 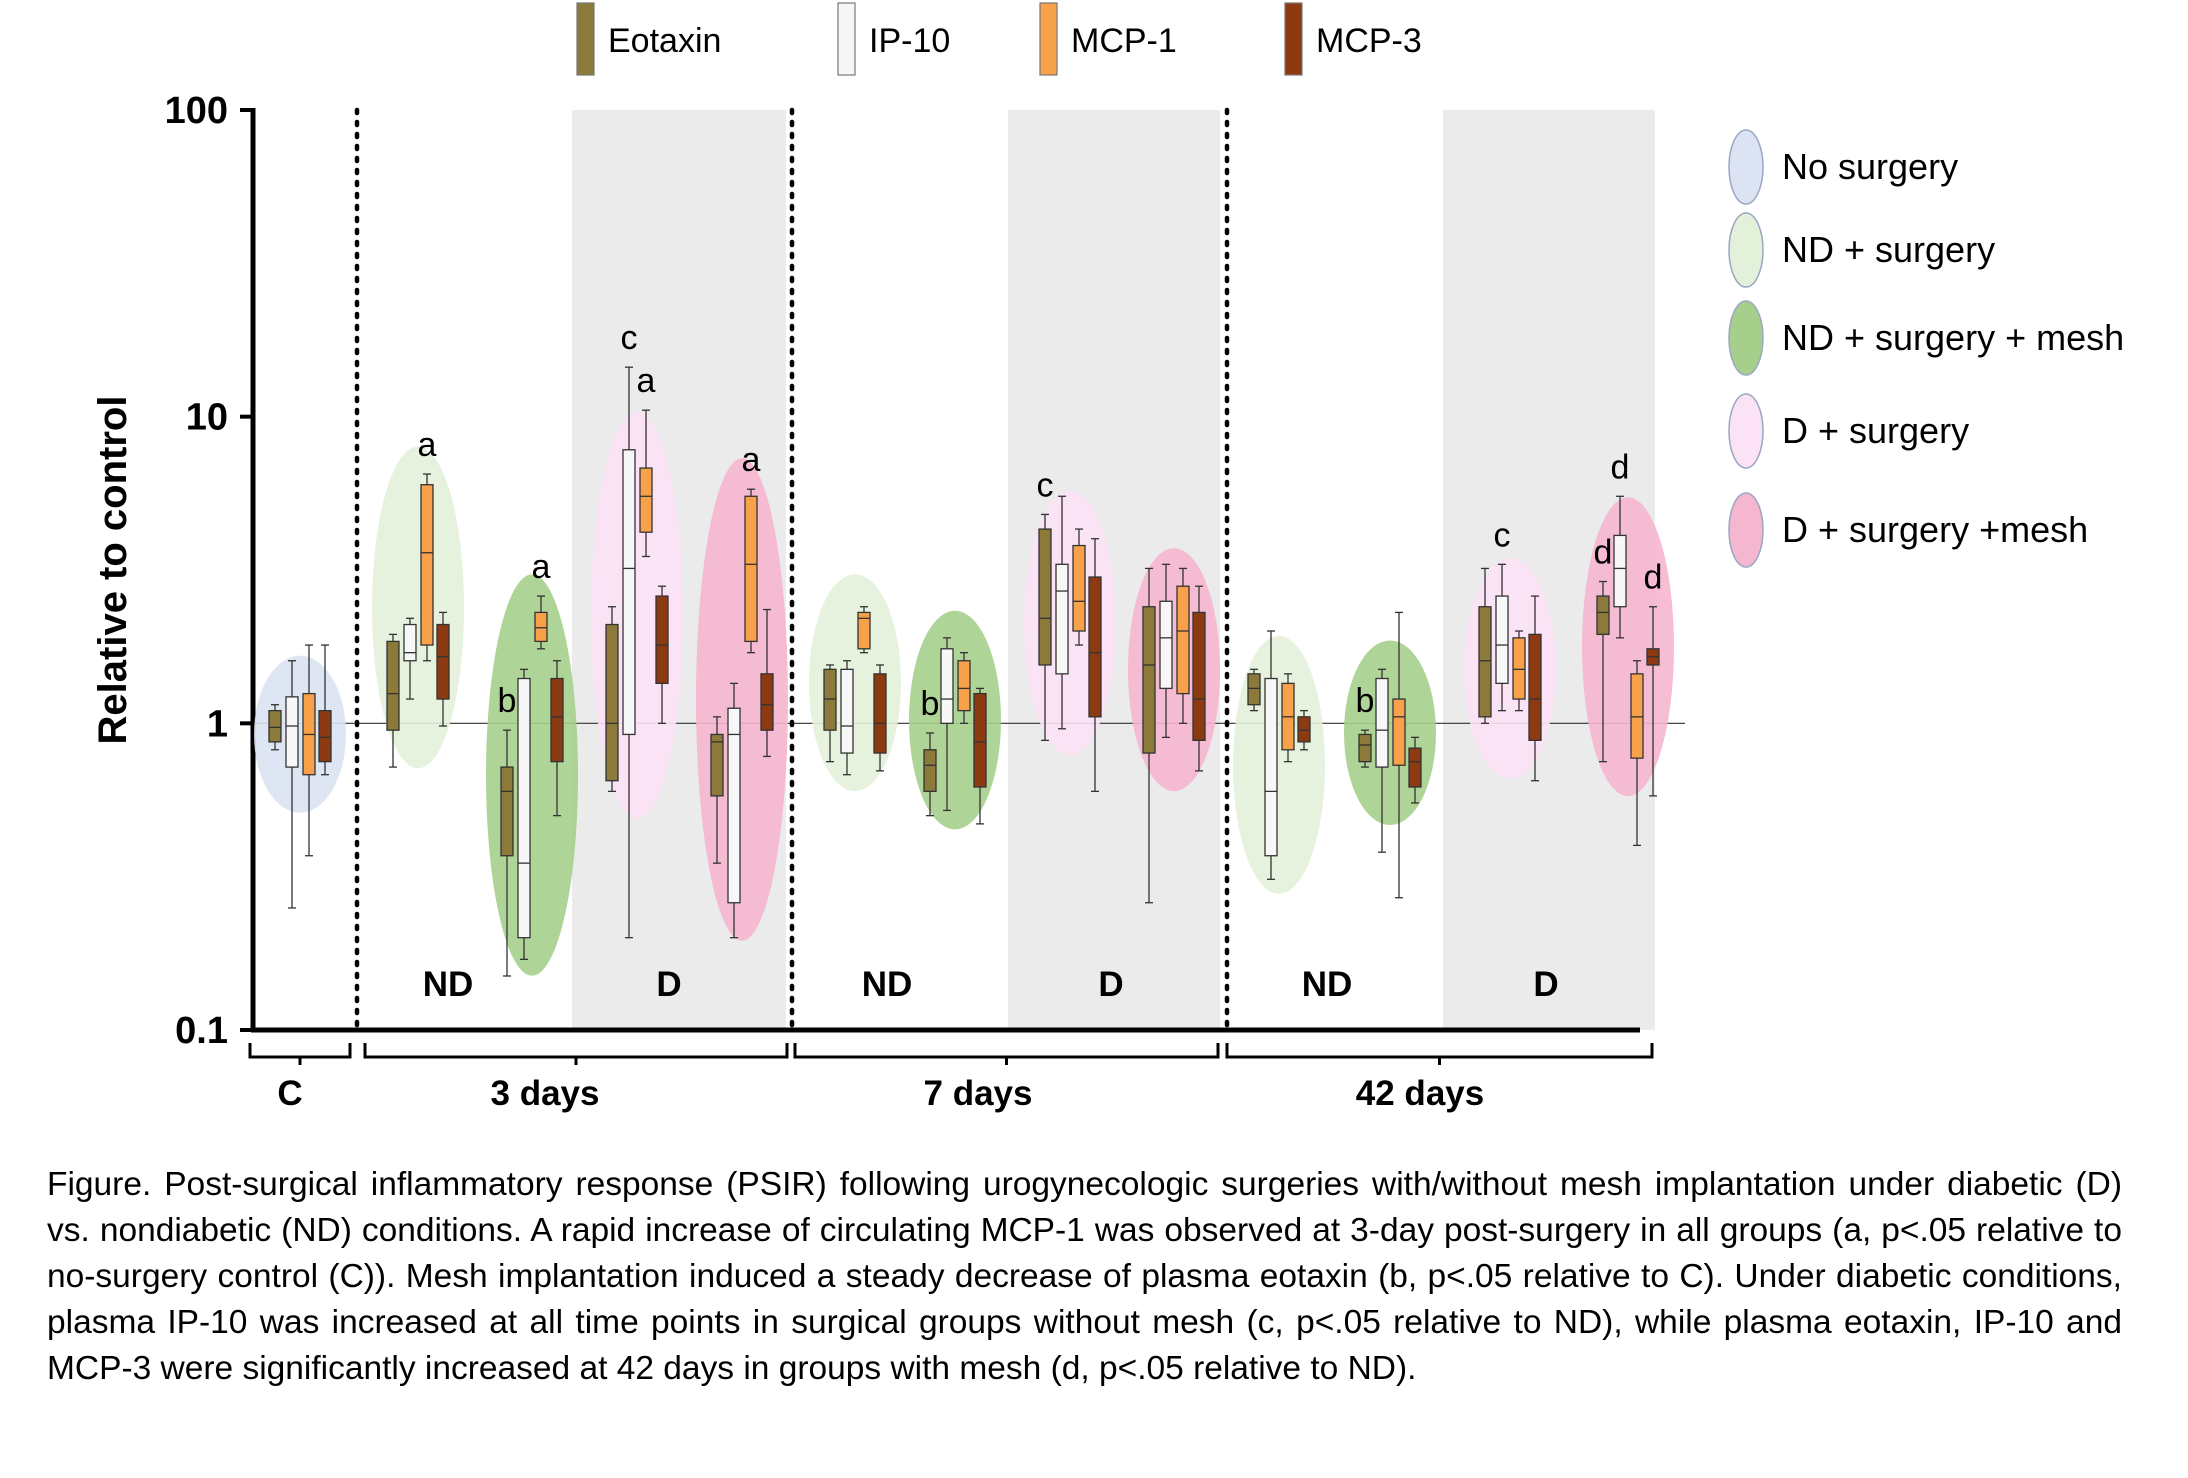 What do you see at coordinates (1369, 41) in the screenshot?
I see `legend-label: MCP-3` at bounding box center [1369, 41].